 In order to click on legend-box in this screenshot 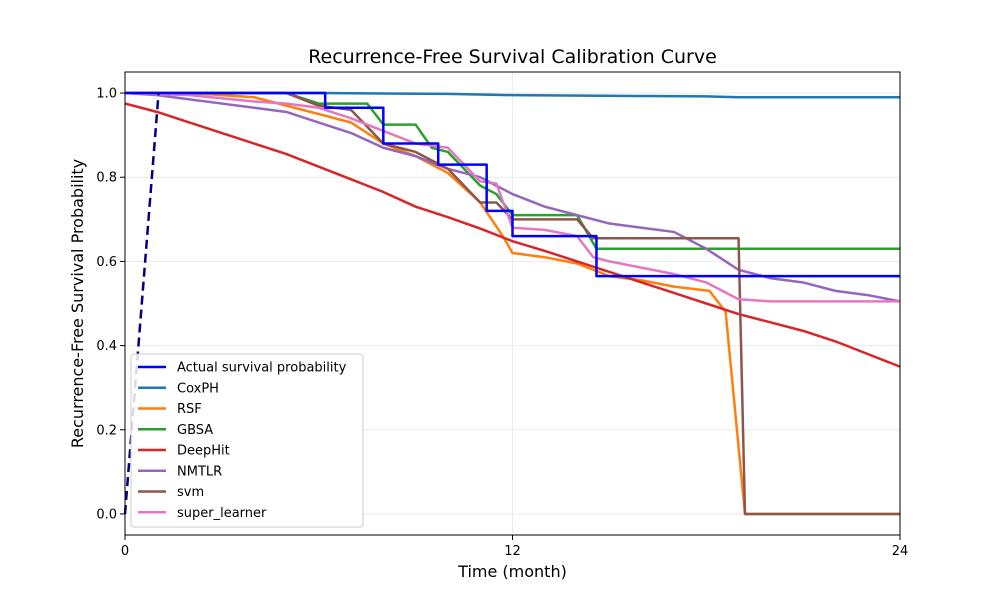, I will do `click(247, 440)`.